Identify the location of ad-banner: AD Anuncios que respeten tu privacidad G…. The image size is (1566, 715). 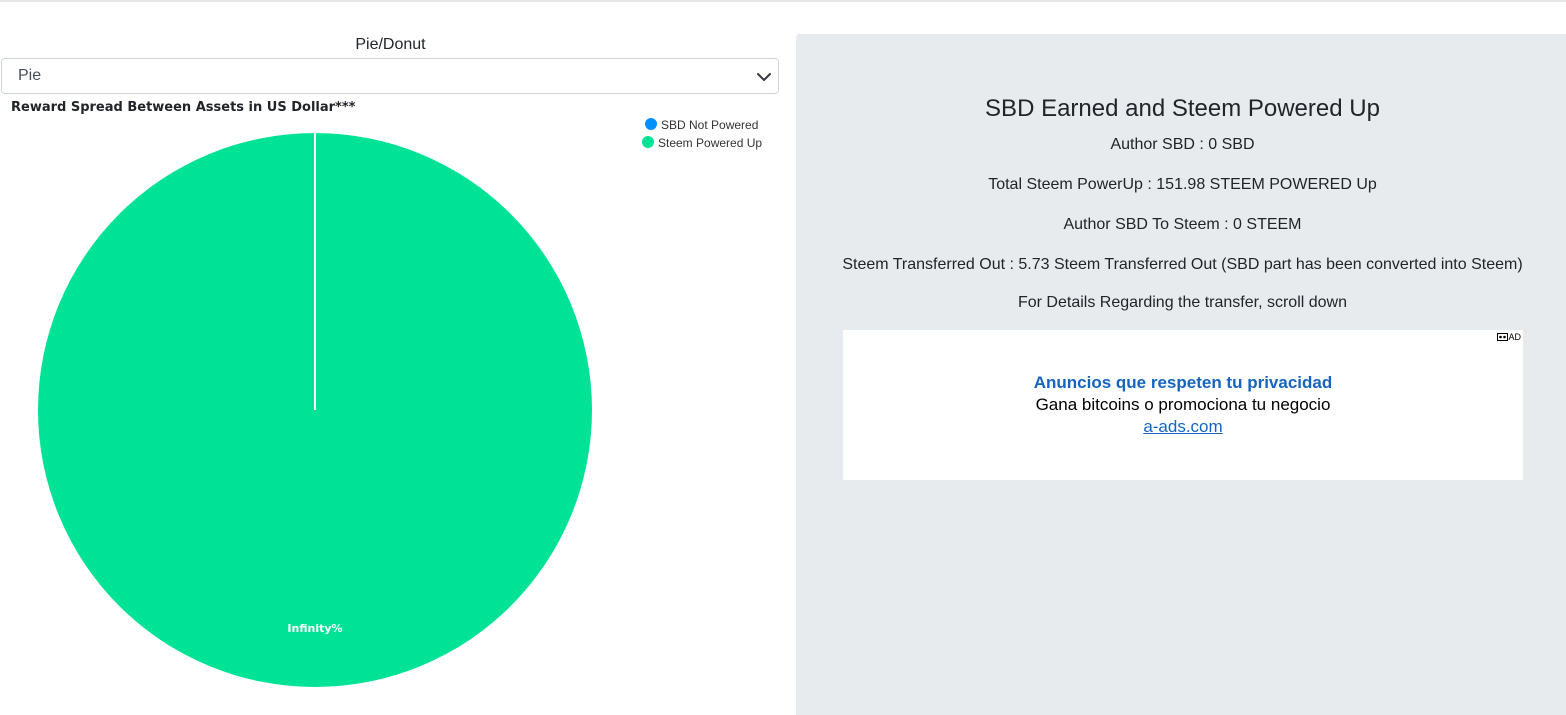
(1183, 405).